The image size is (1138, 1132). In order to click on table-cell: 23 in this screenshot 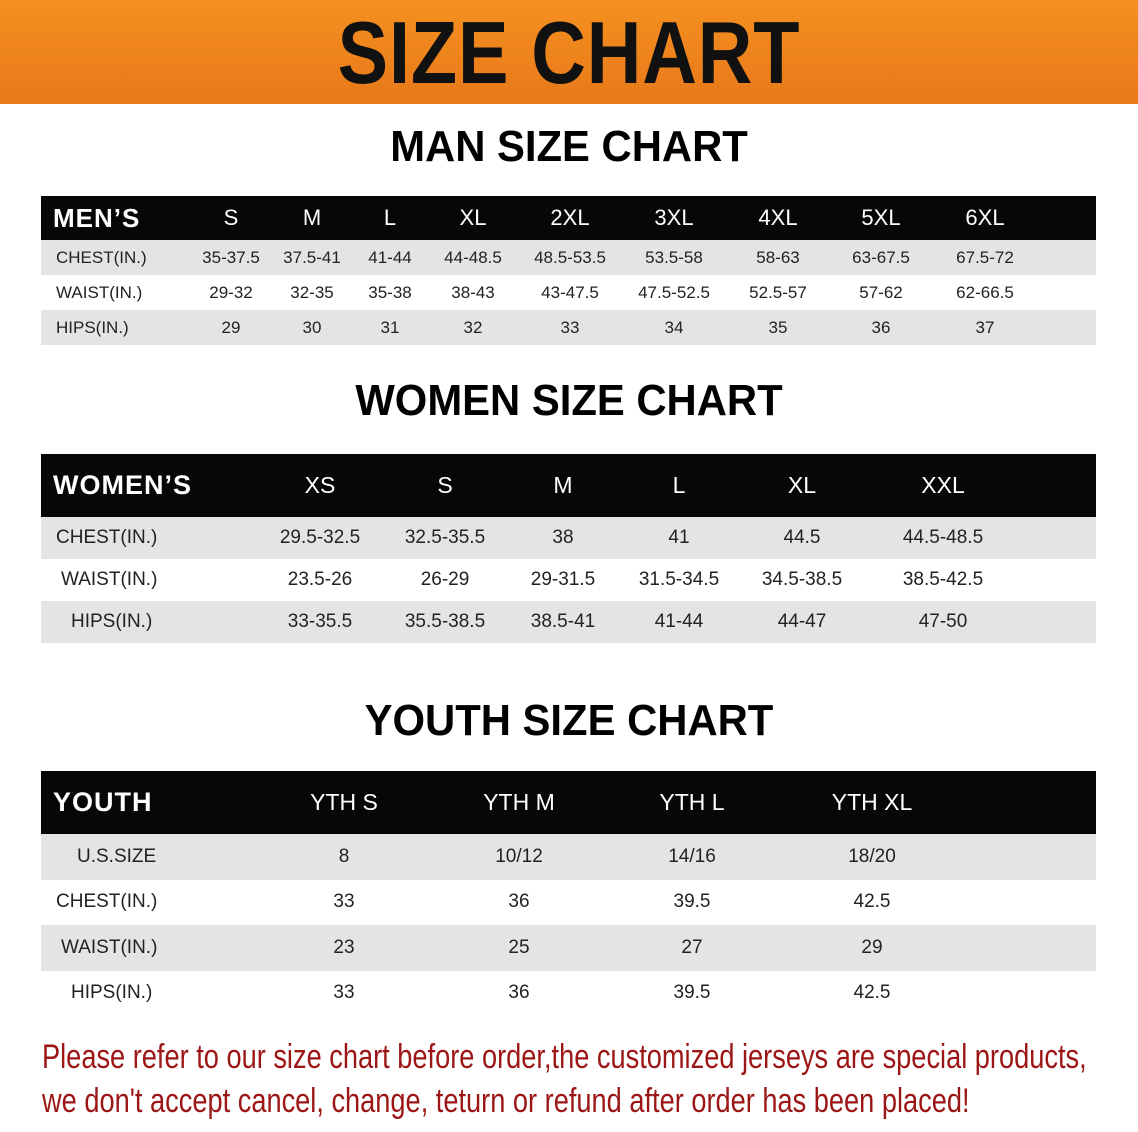, I will do `click(344, 947)`.